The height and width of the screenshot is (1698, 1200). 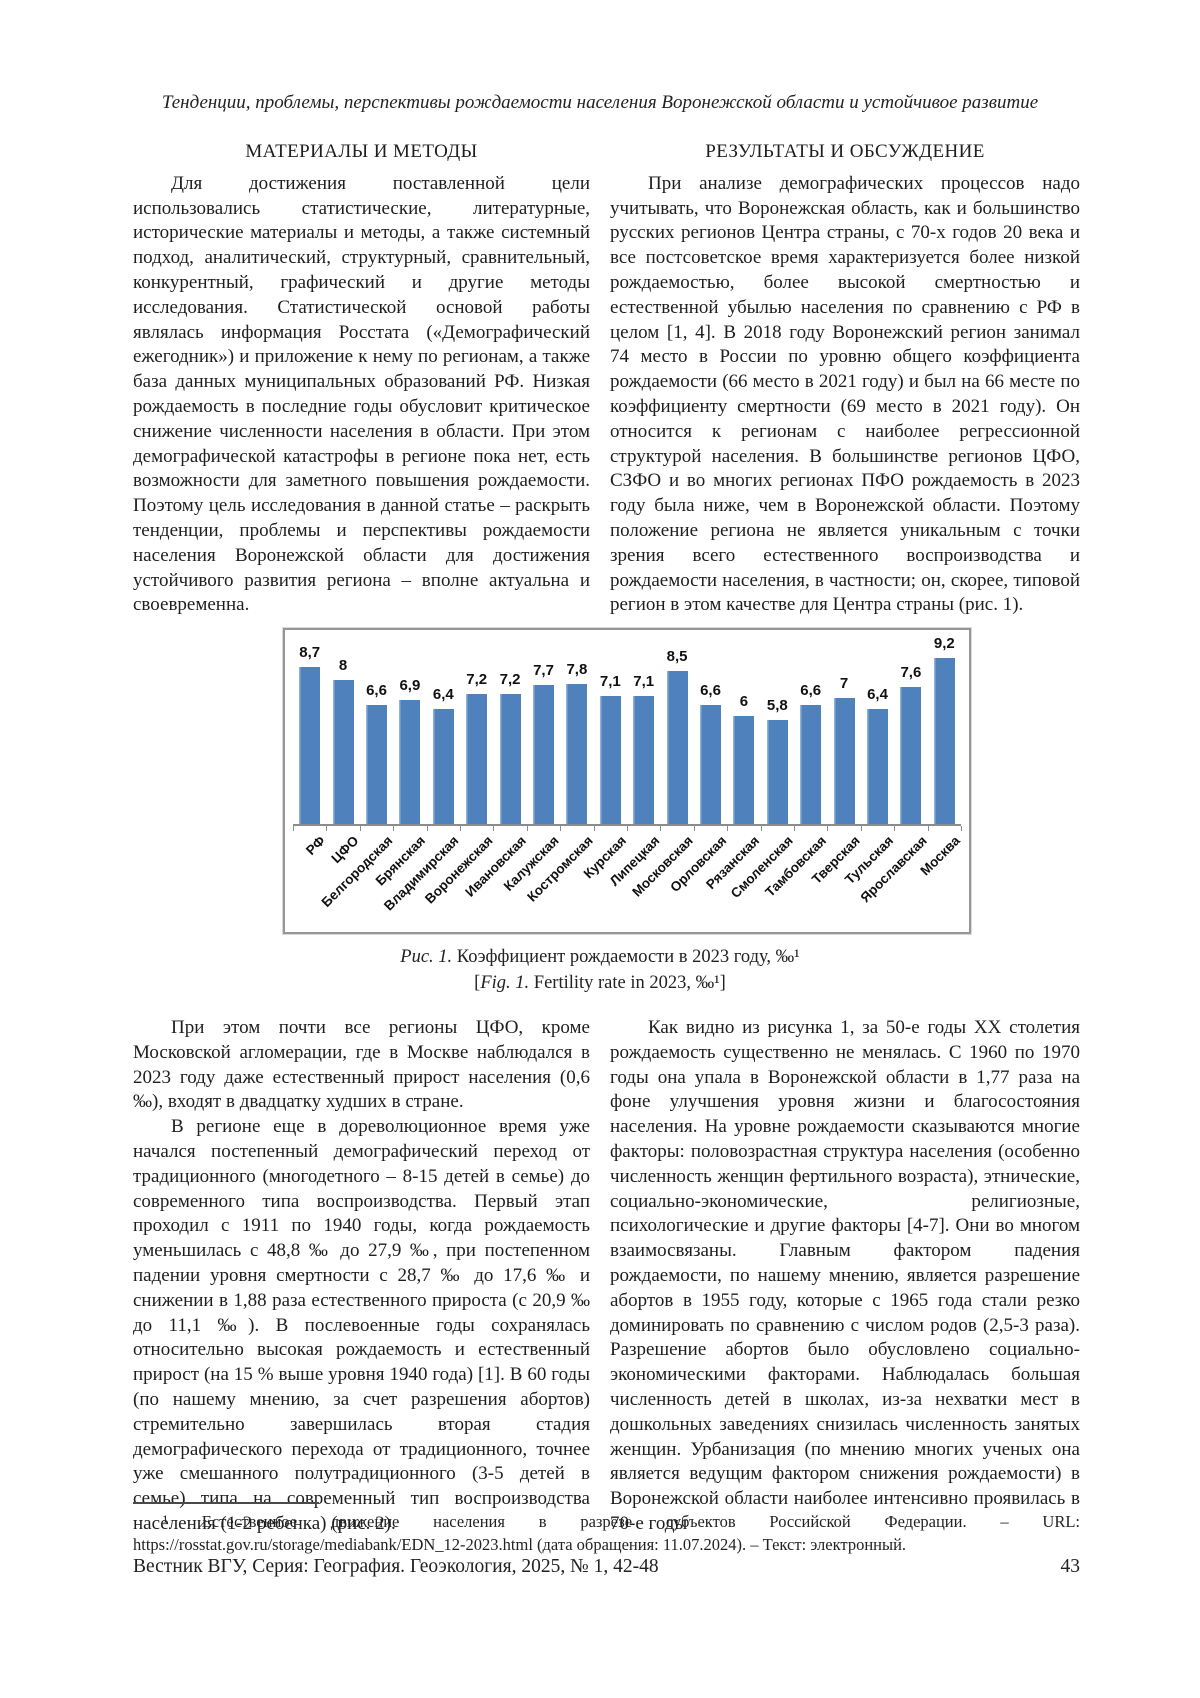 What do you see at coordinates (845, 151) in the screenshot?
I see `section-heading-results: РЕЗУЛЬТАТЫ И ОБСУЖДЕНИЕ` at bounding box center [845, 151].